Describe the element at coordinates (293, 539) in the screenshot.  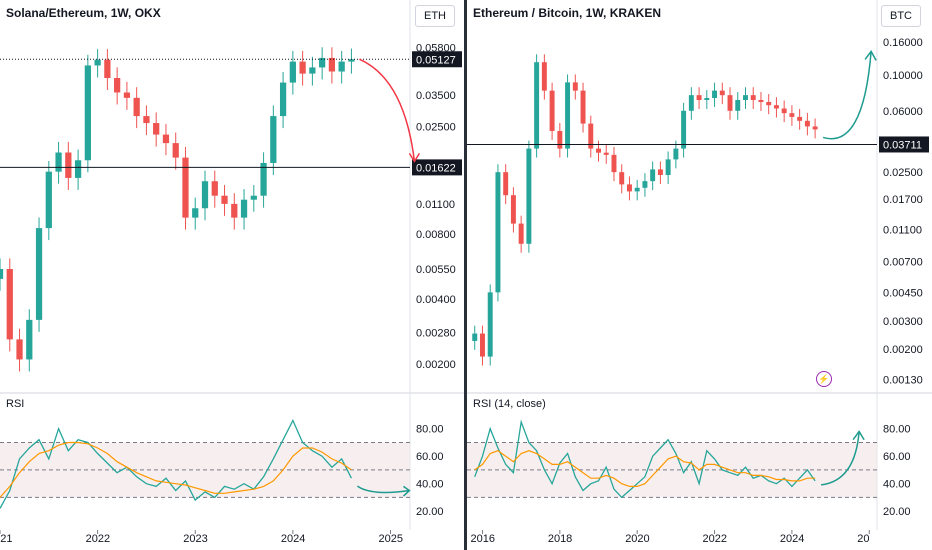
I see `x-tick-label: 2024` at that location.